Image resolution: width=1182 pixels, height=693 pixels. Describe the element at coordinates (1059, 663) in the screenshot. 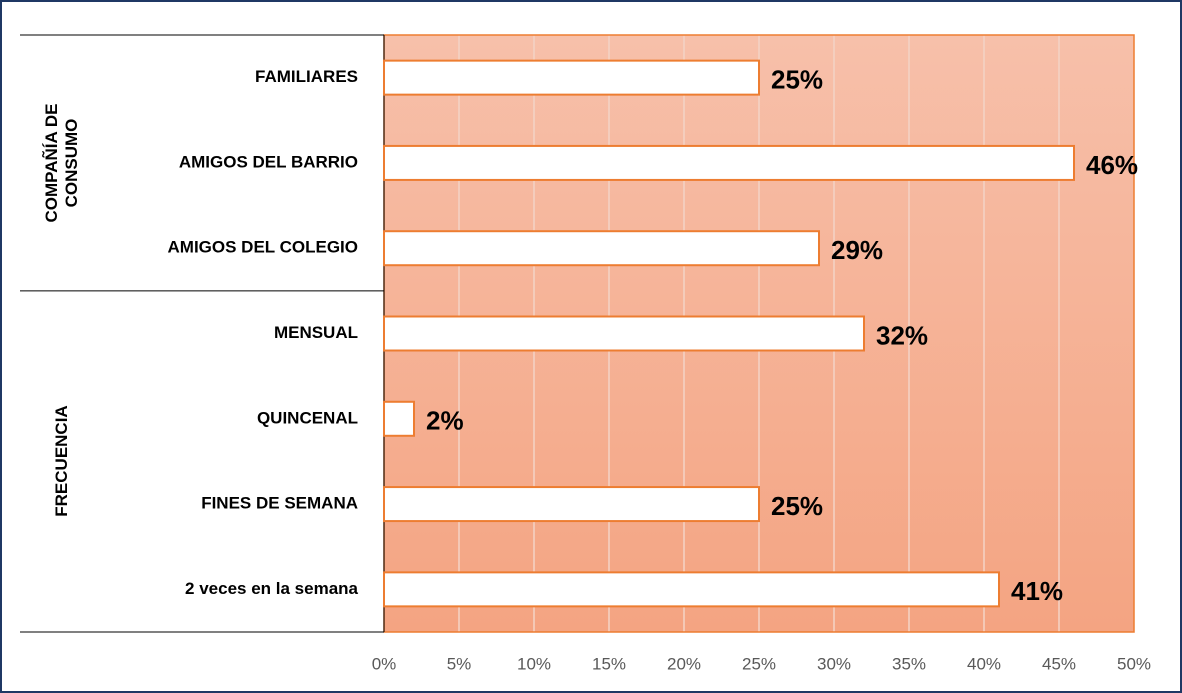

I see `x-tick-label: 45%` at that location.